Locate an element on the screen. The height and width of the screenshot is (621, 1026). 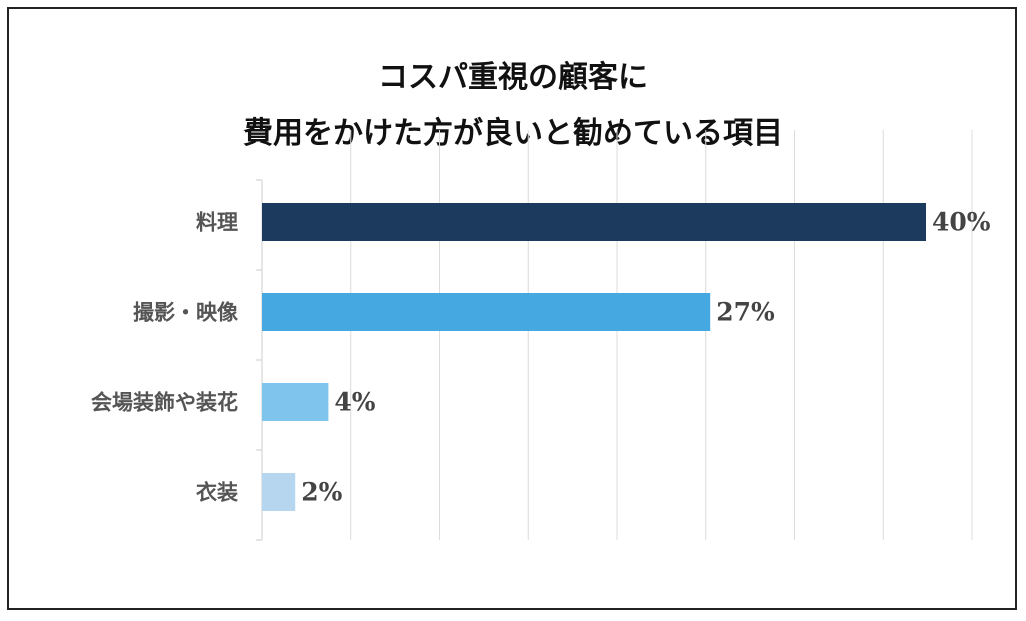
category-label: 衣装 is located at coordinates (217, 492).